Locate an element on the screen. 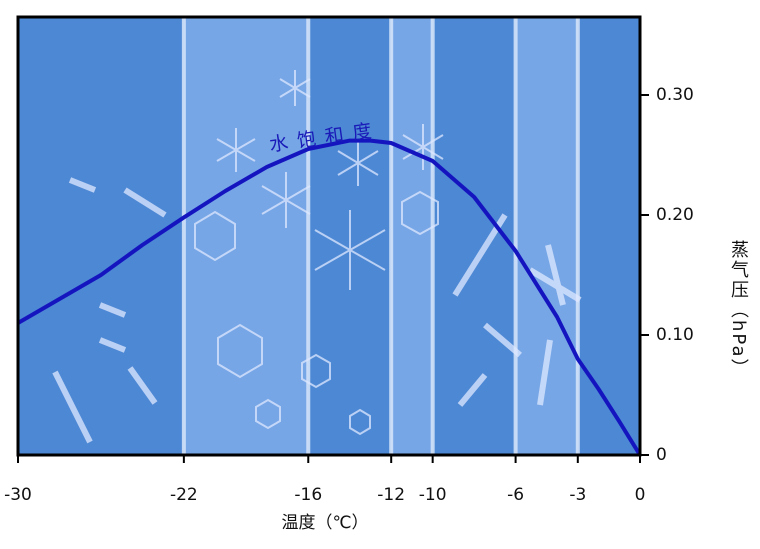 This screenshot has height=549, width=760. y-axis-label: 蒸气压（hPa） is located at coordinates (738, 309).